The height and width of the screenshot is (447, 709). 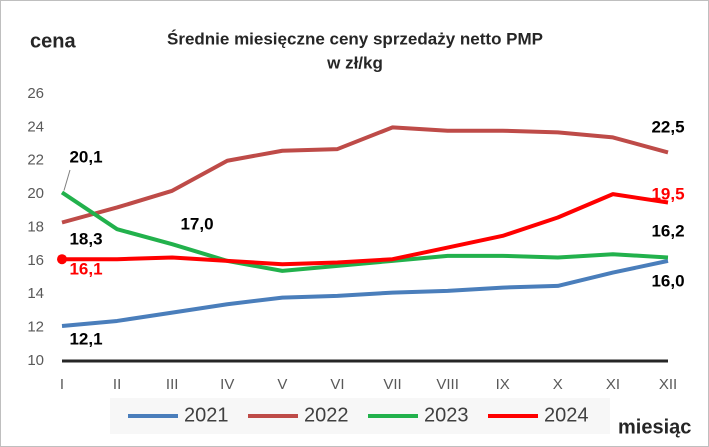 What do you see at coordinates (337, 384) in the screenshot?
I see `x-tick-label: VI` at bounding box center [337, 384].